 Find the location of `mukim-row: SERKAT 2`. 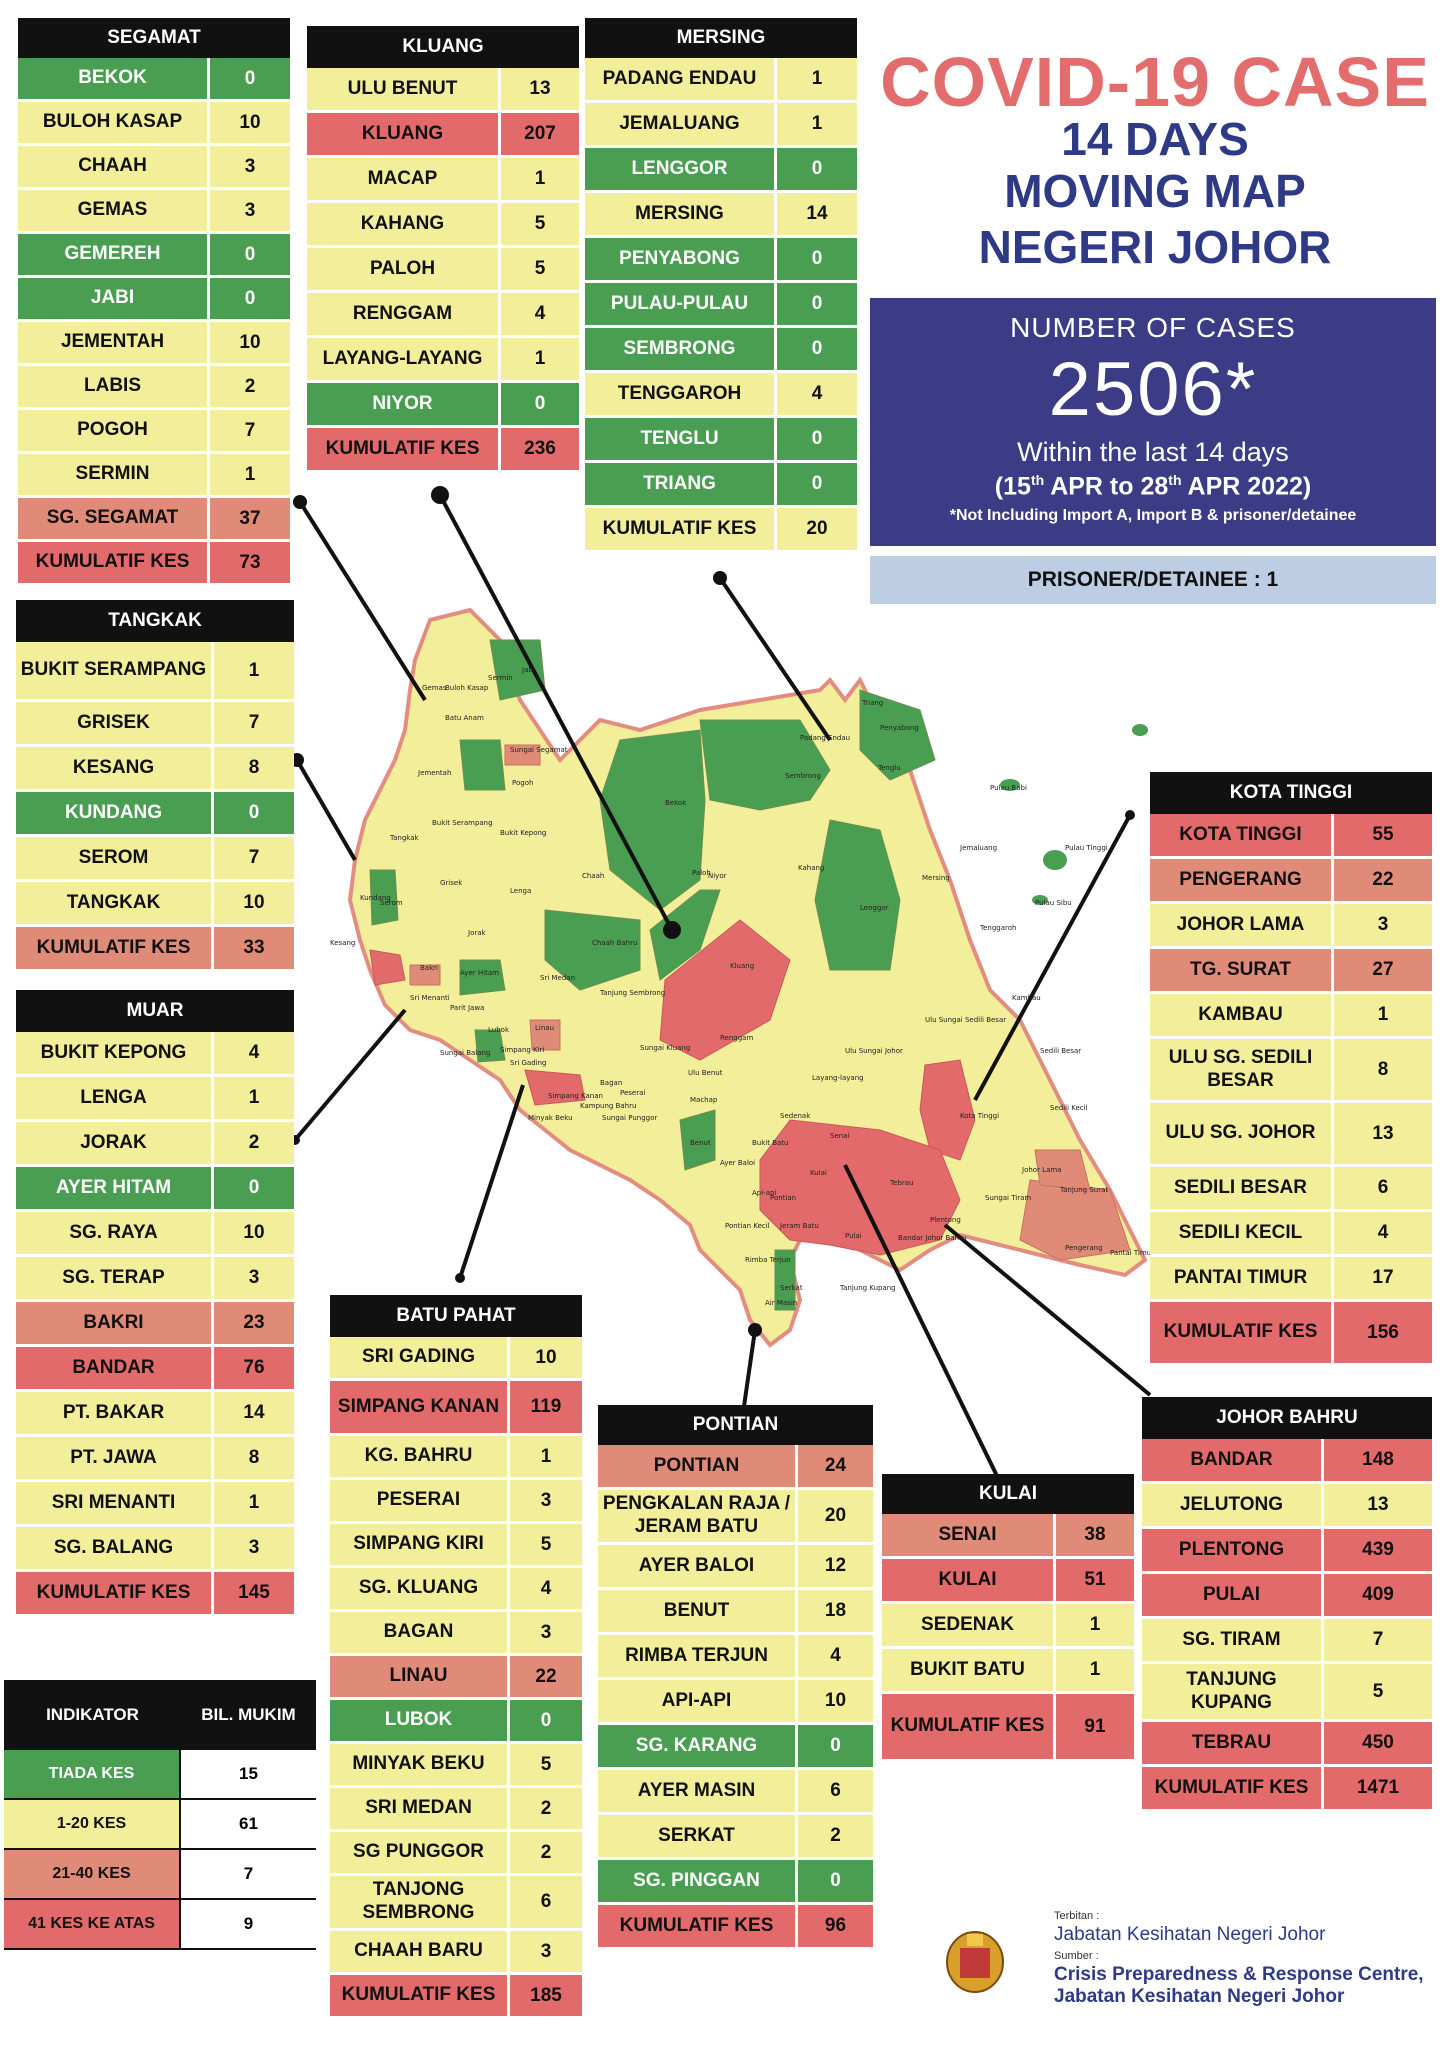

mukim-row: SERKAT 2 is located at coordinates (735, 1837).